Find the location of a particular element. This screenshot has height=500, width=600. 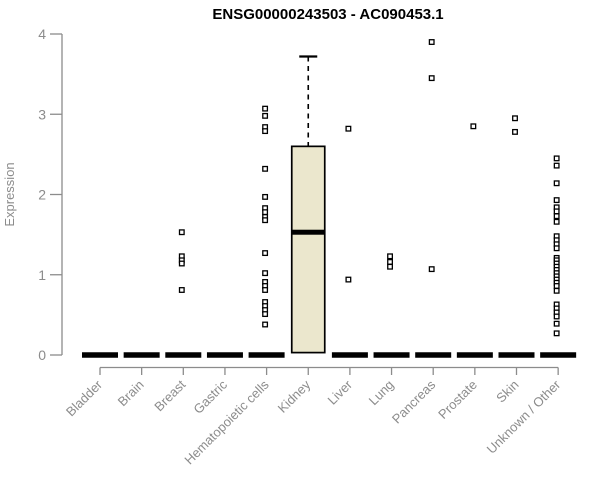

x-category-label: Breast is located at coordinates (169, 395).